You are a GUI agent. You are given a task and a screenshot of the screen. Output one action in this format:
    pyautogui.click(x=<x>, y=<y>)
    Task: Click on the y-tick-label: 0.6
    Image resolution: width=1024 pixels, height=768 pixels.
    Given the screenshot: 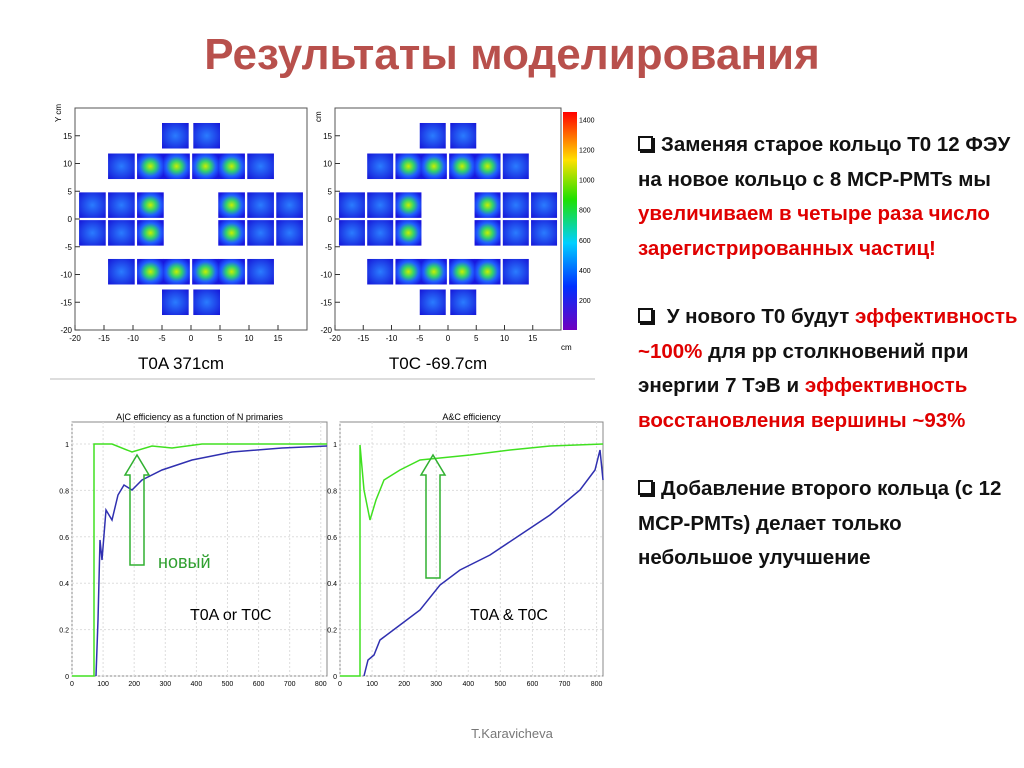 What is the action you would take?
    pyautogui.click(x=332, y=538)
    